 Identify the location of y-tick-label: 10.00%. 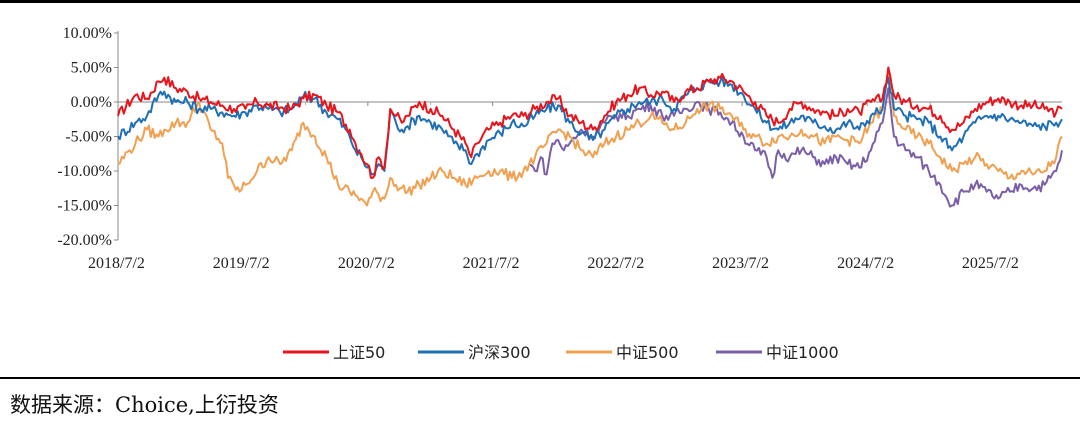
(87, 33).